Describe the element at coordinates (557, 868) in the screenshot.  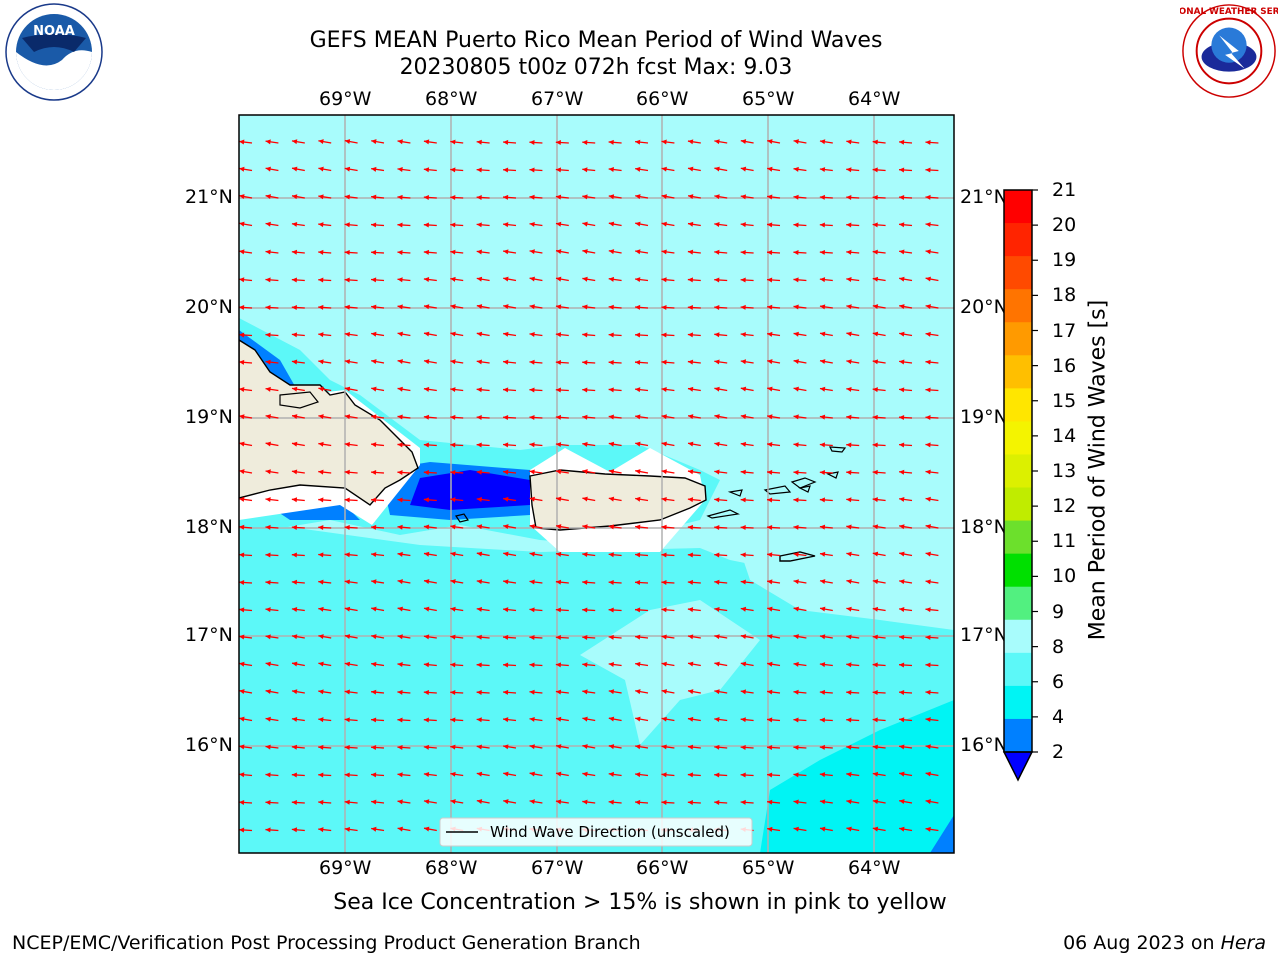
I see `lon-label-bottom: 67°W` at that location.